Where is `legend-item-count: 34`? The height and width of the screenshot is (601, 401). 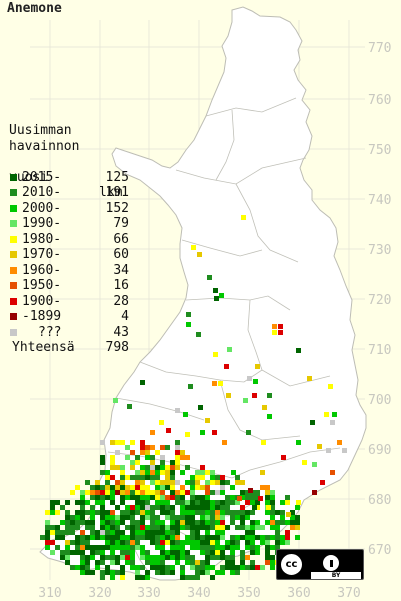 legend-item-count: 34 is located at coordinates (121, 270).